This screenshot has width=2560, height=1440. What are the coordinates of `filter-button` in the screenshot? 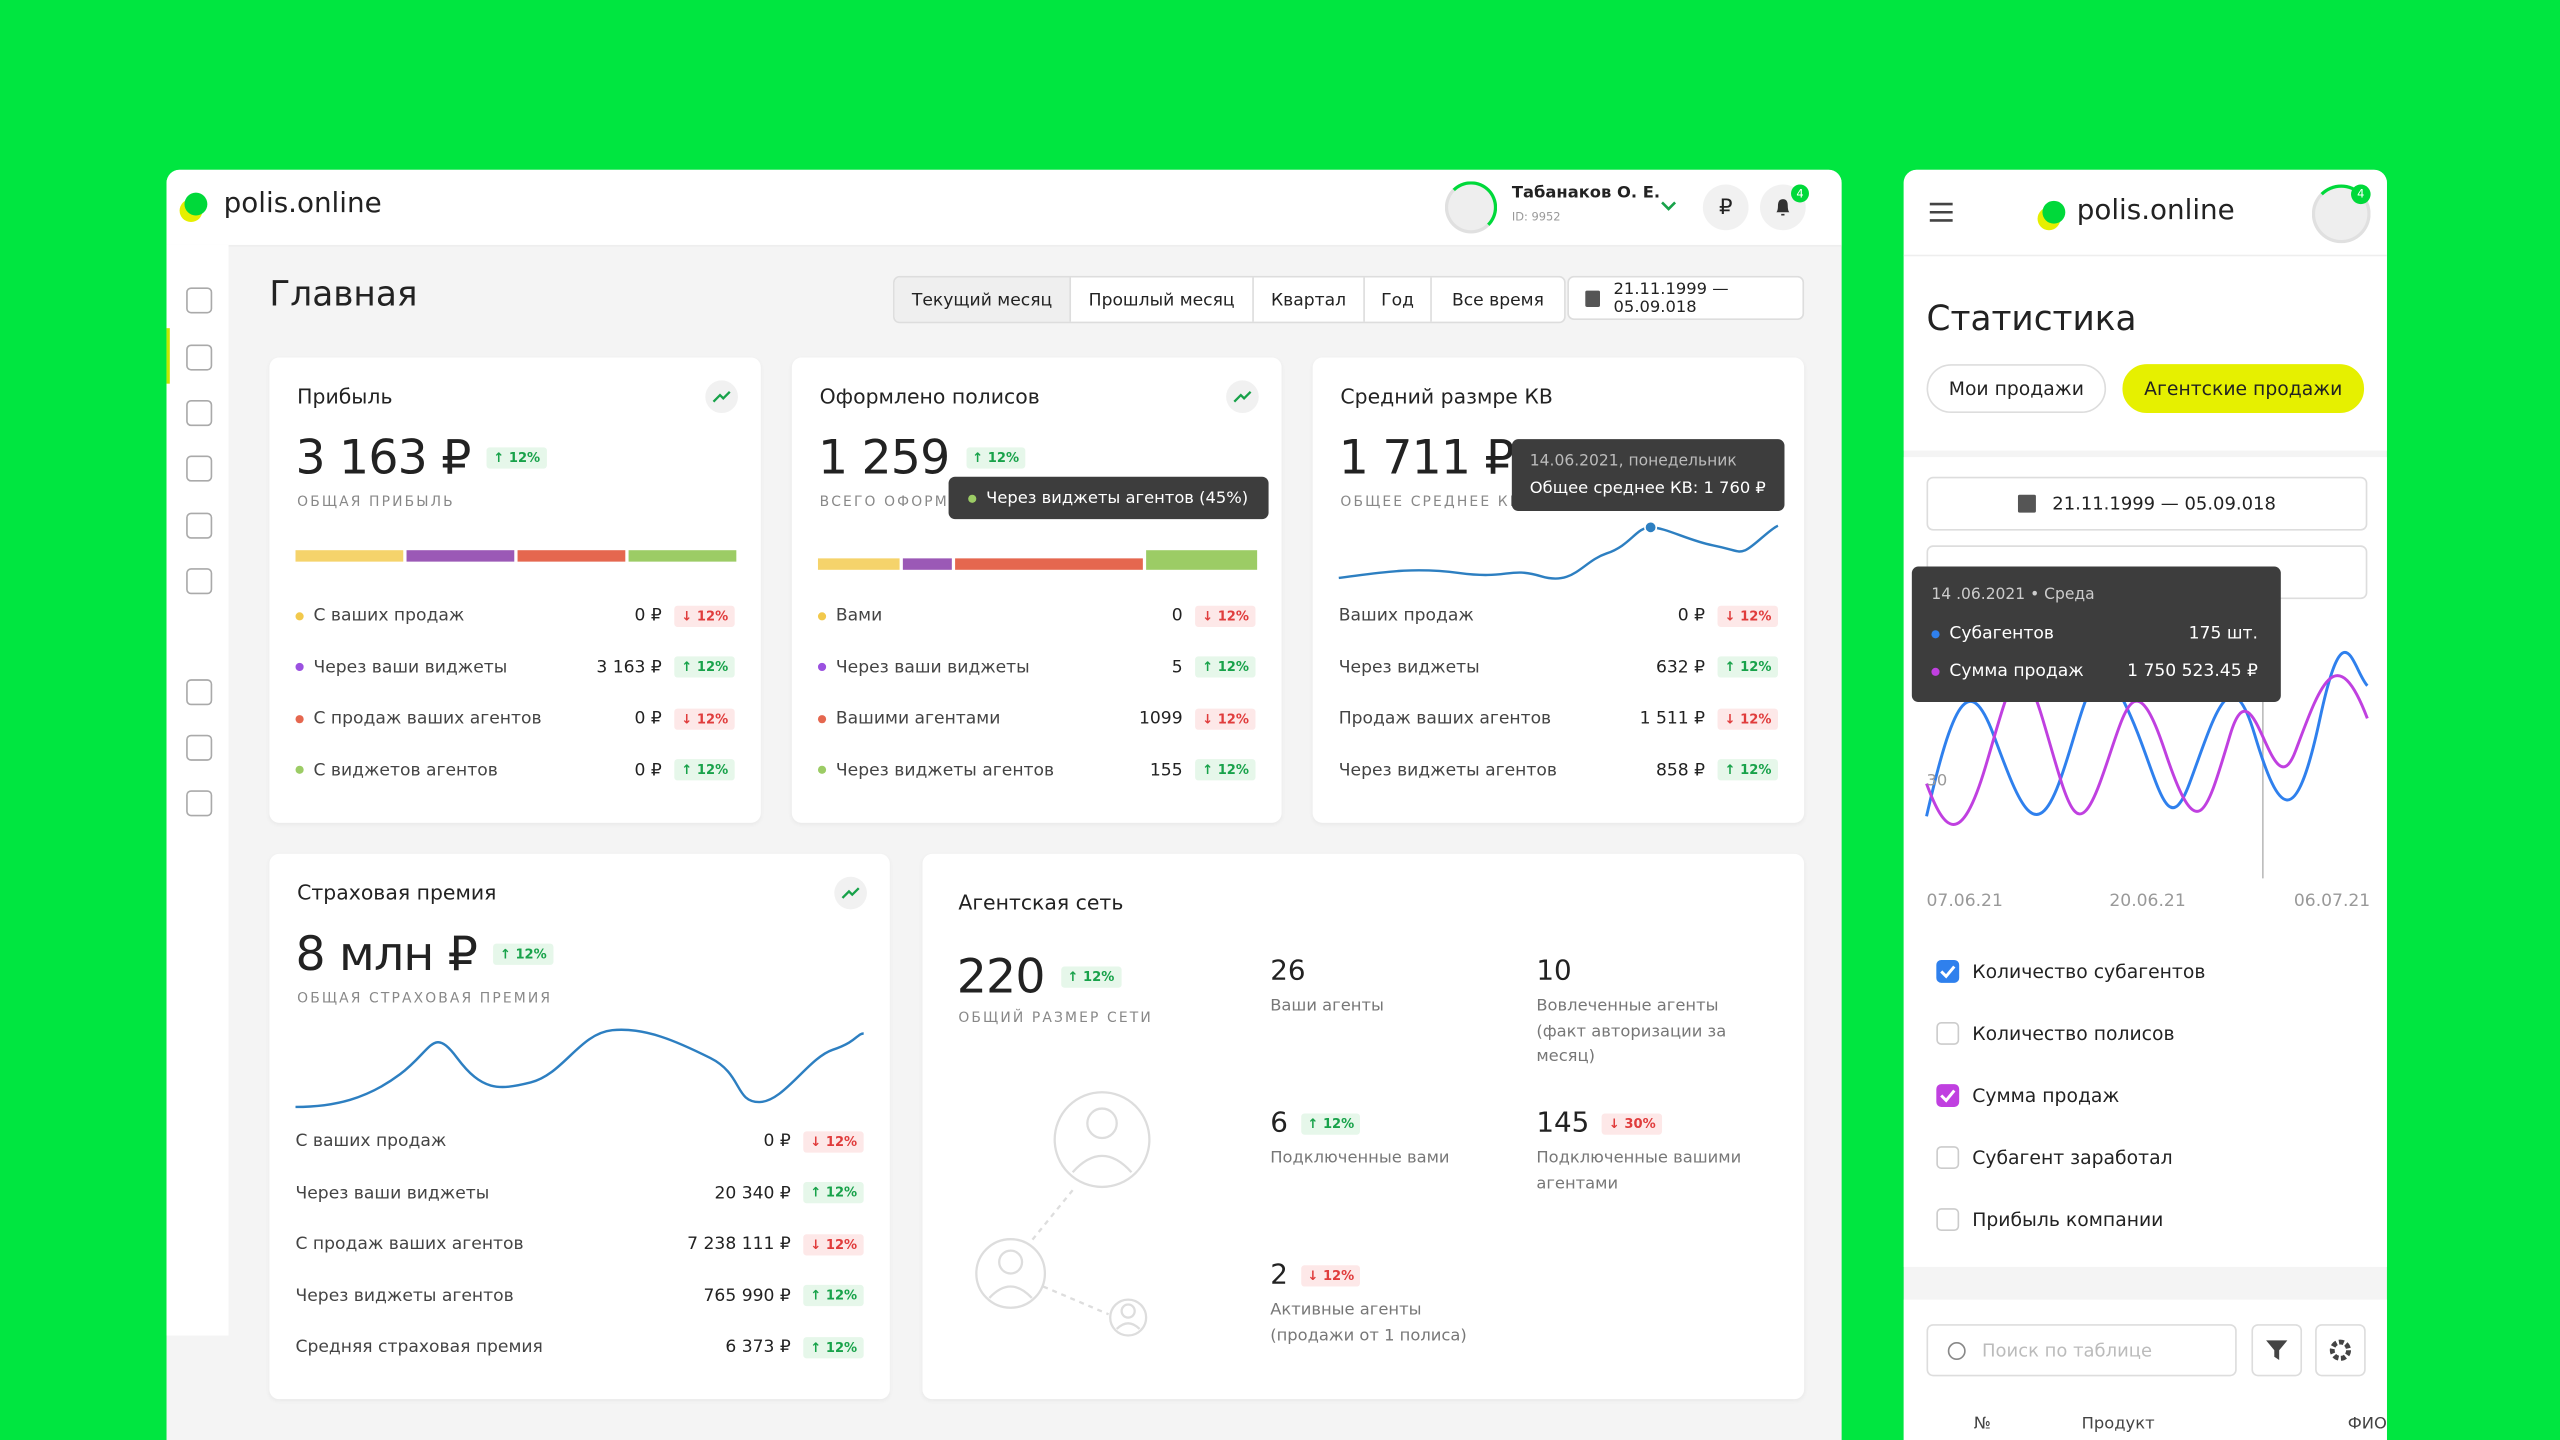 It's located at (2277, 1350).